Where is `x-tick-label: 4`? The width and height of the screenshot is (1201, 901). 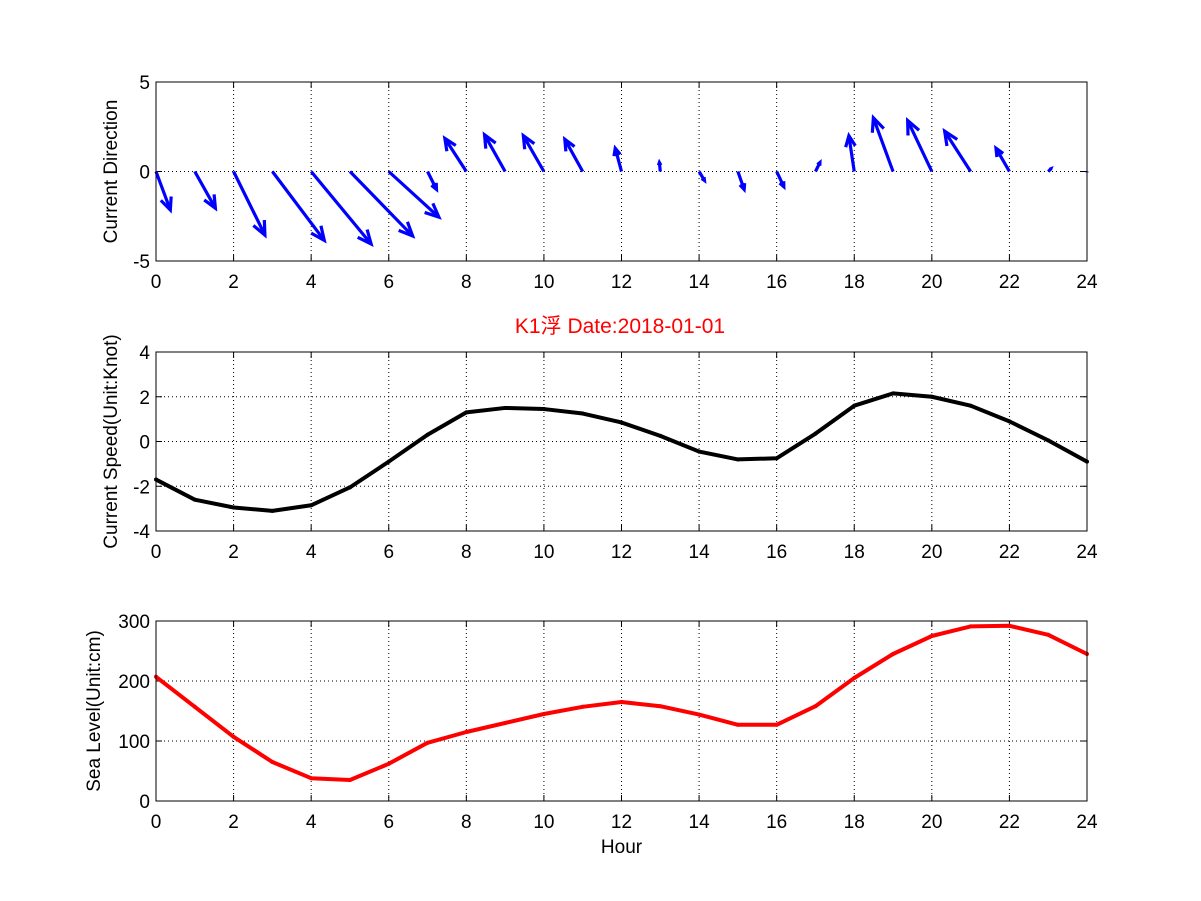
x-tick-label: 4 is located at coordinates (311, 822).